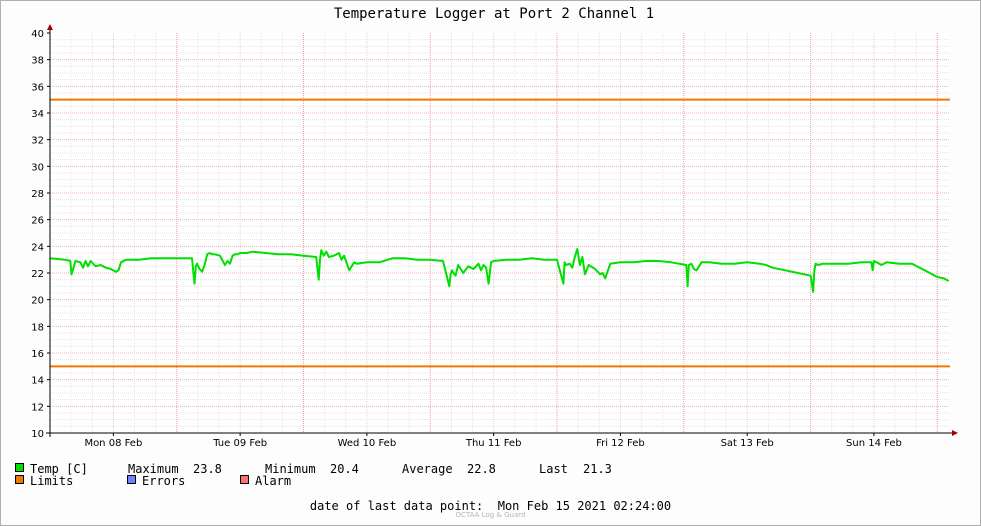 This screenshot has width=981, height=526. Describe the element at coordinates (584, 506) in the screenshot. I see `last-point-value: Mon Feb 15 2021 02:24:00` at that location.